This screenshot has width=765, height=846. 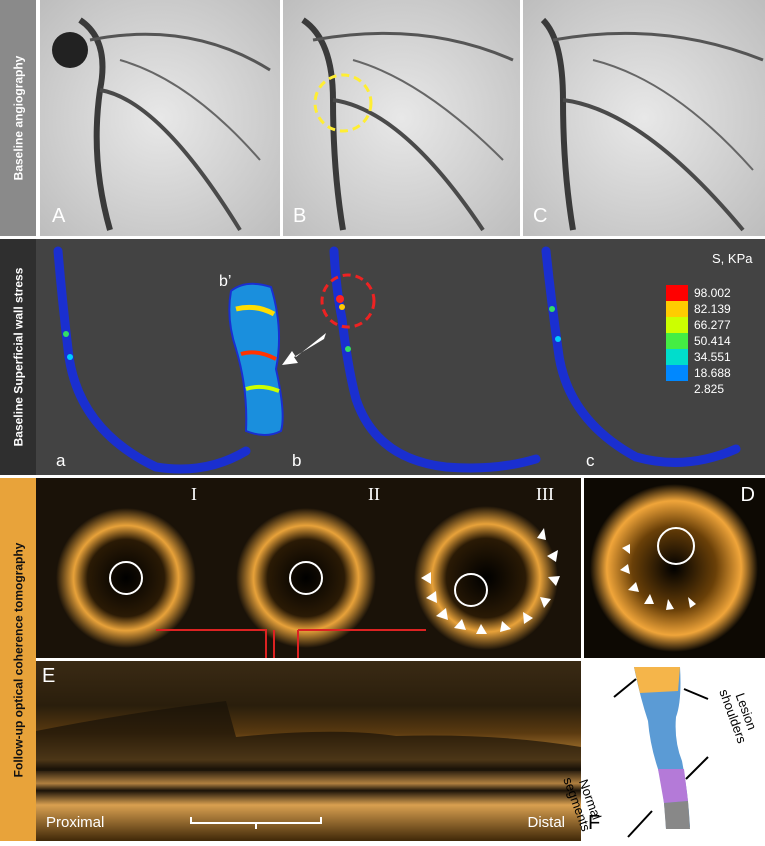 What do you see at coordinates (18, 357) in the screenshot?
I see `stress-row-label: Baseline Superficial wall stress` at bounding box center [18, 357].